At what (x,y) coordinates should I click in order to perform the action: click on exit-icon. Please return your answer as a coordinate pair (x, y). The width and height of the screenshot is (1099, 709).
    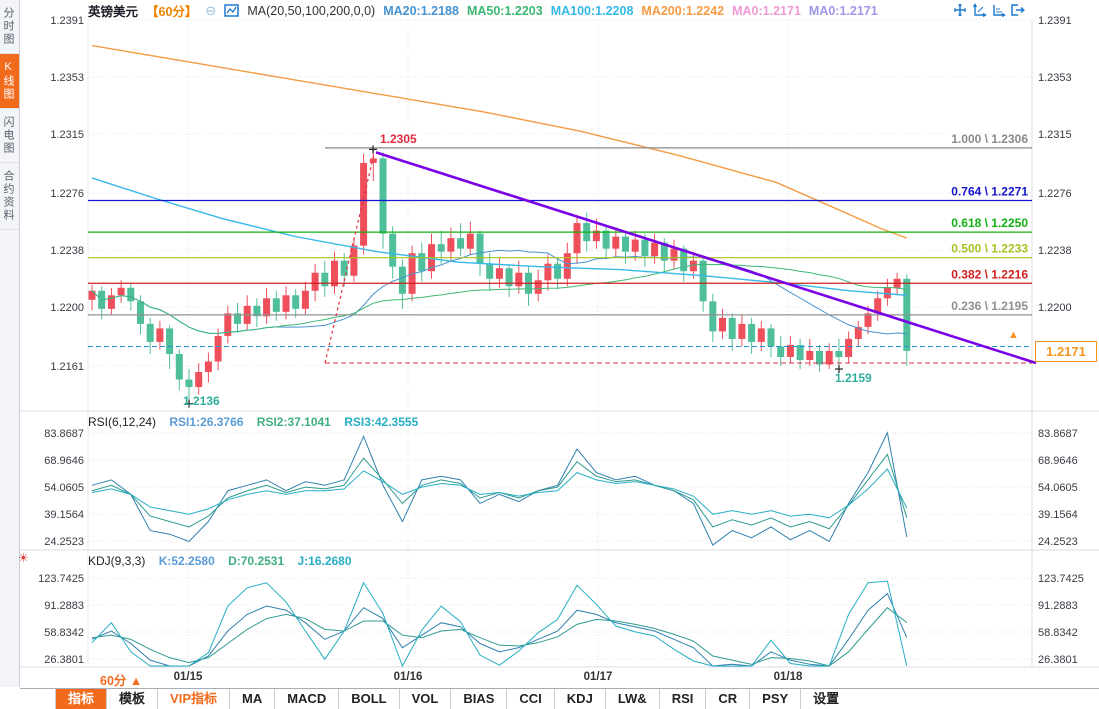
    Looking at the image, I should click on (1017, 10).